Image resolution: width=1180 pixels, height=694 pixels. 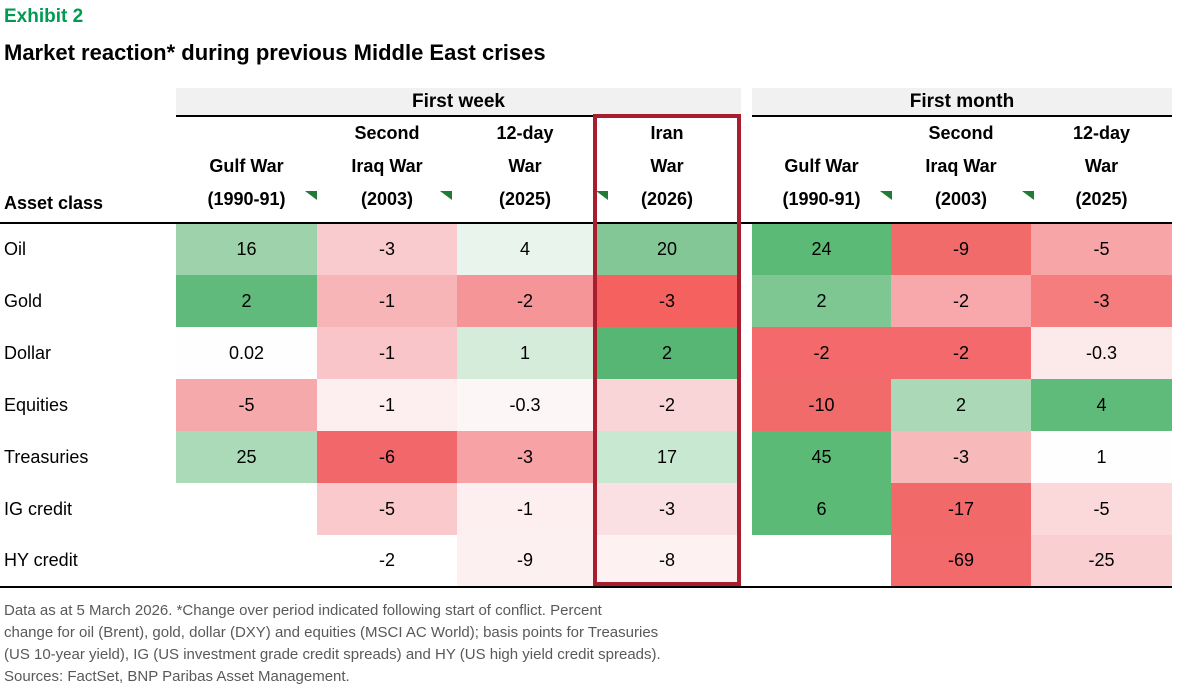 I want to click on heatmap-cell: -6, so click(x=387, y=457).